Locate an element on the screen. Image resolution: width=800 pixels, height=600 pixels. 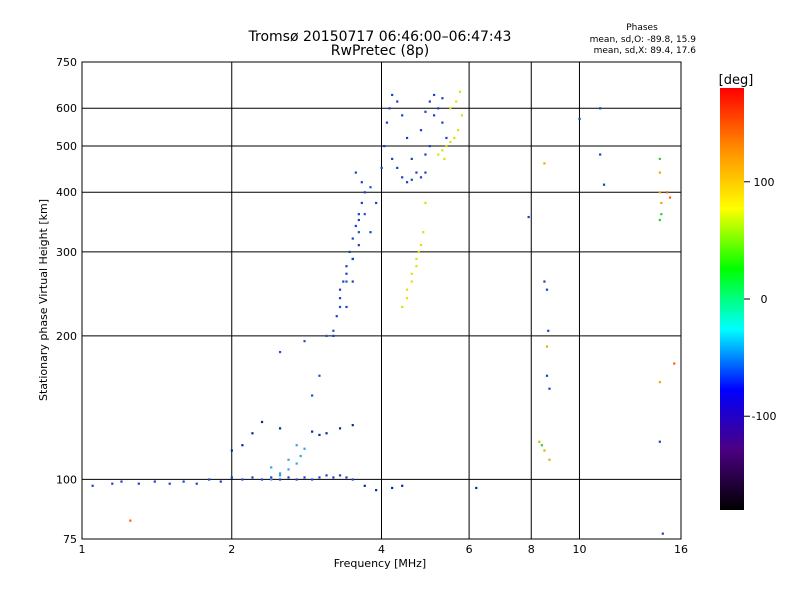
chart-title: Tromsø 20150717 06:46:00–06:47:43 is located at coordinates (380, 37).